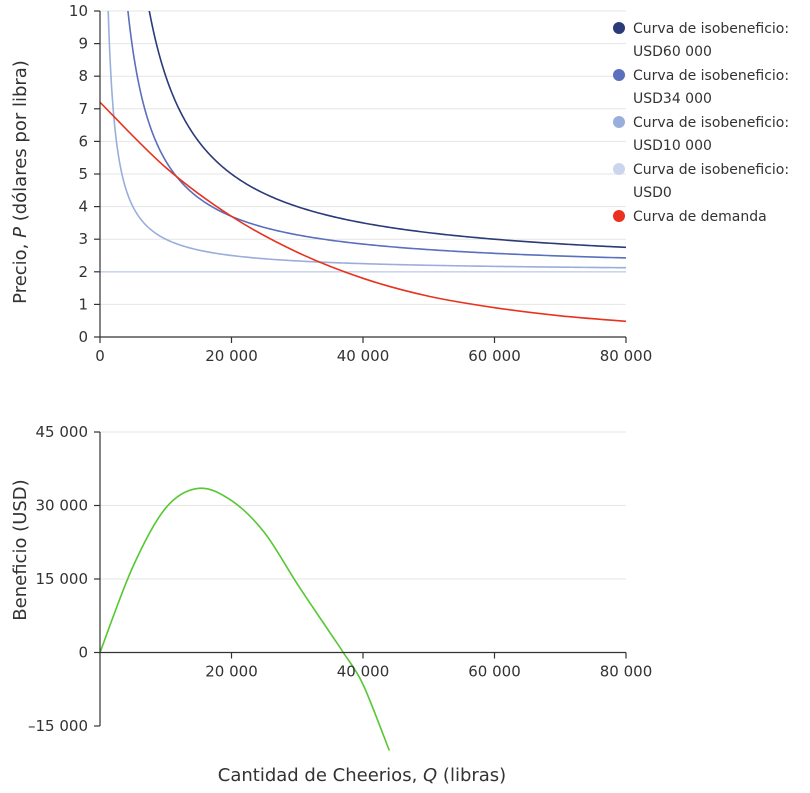  What do you see at coordinates (20, 271) in the screenshot?
I see `y-axis-title-part-1: Precio,` at bounding box center [20, 271].